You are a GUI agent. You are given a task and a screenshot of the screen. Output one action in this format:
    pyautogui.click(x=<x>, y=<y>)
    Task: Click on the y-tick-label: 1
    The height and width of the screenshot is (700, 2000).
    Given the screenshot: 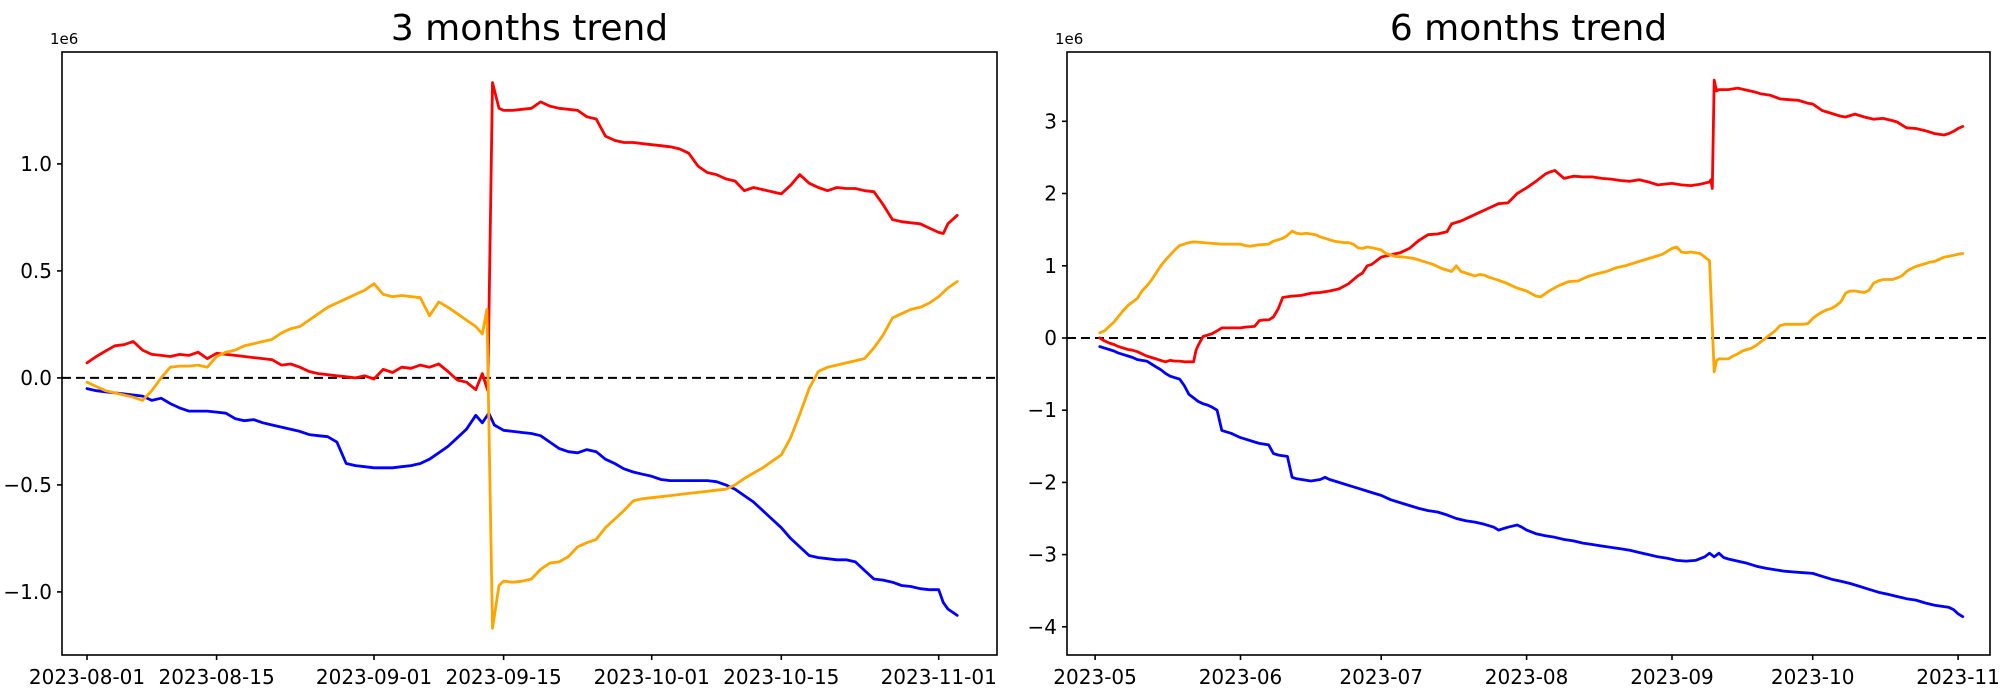 What is the action you would take?
    pyautogui.click(x=1050, y=266)
    